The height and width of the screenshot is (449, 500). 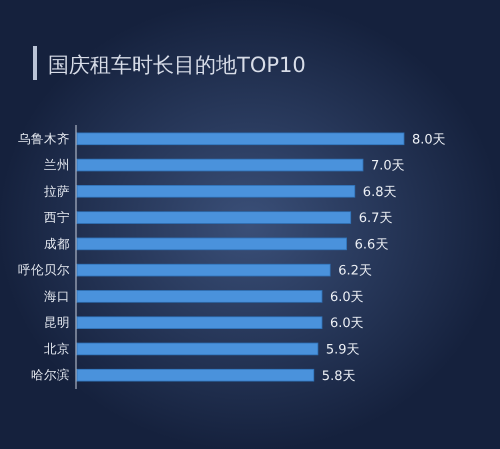 What do you see at coordinates (57, 165) in the screenshot?
I see `y-tick-label: 兰州` at bounding box center [57, 165].